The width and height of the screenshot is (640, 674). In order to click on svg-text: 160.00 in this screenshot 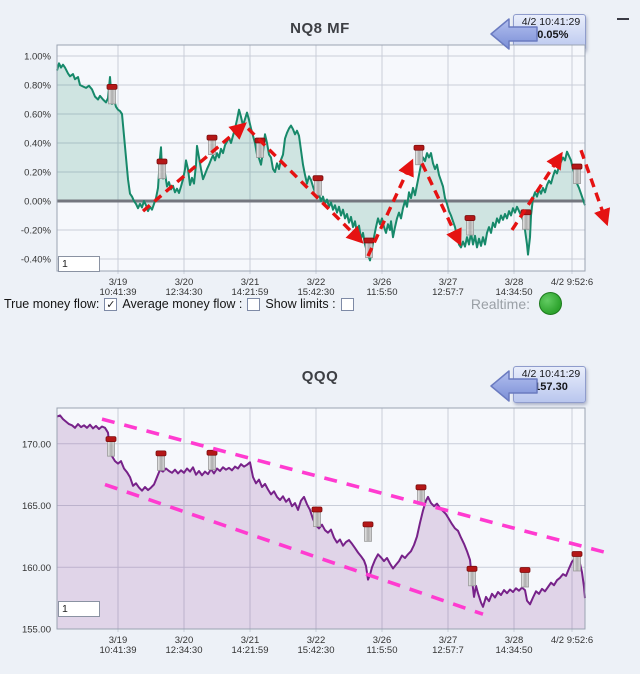, I will do `click(36, 568)`.